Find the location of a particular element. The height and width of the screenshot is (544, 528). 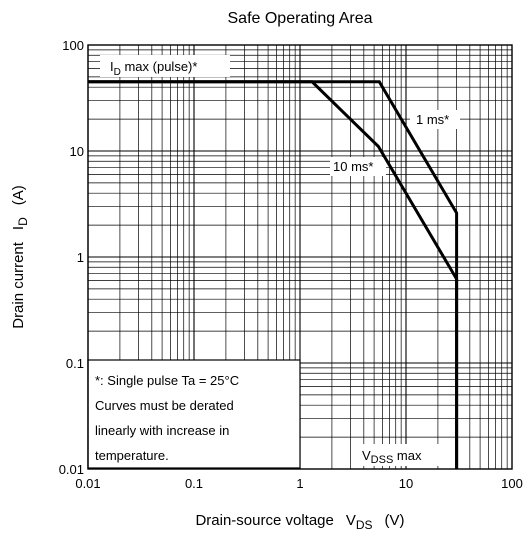

note-line-3: linearly with increase in is located at coordinates (162, 430).